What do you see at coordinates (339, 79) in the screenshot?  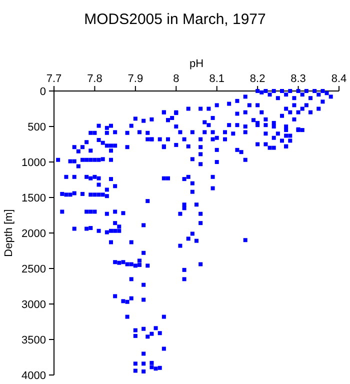 I see `x-tick-label: 8.4` at bounding box center [339, 79].